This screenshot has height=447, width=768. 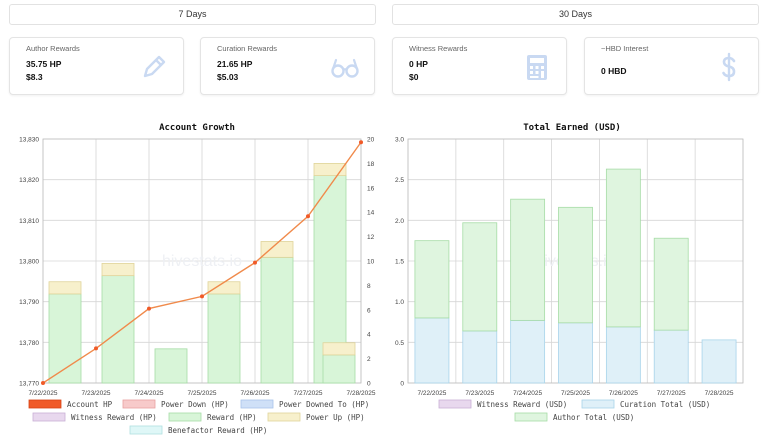 What do you see at coordinates (335, 417) in the screenshot?
I see `legend-label: Power Up (HP)` at bounding box center [335, 417].